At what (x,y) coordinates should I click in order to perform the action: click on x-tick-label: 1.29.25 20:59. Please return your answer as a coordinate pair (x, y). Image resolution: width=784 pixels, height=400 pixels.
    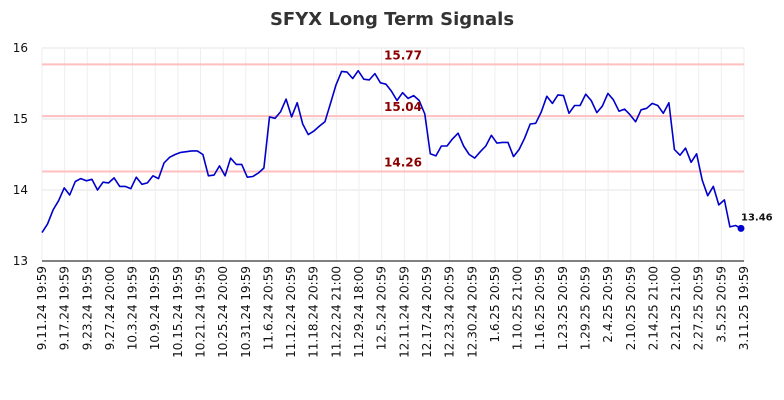
    Looking at the image, I should click on (585, 308).